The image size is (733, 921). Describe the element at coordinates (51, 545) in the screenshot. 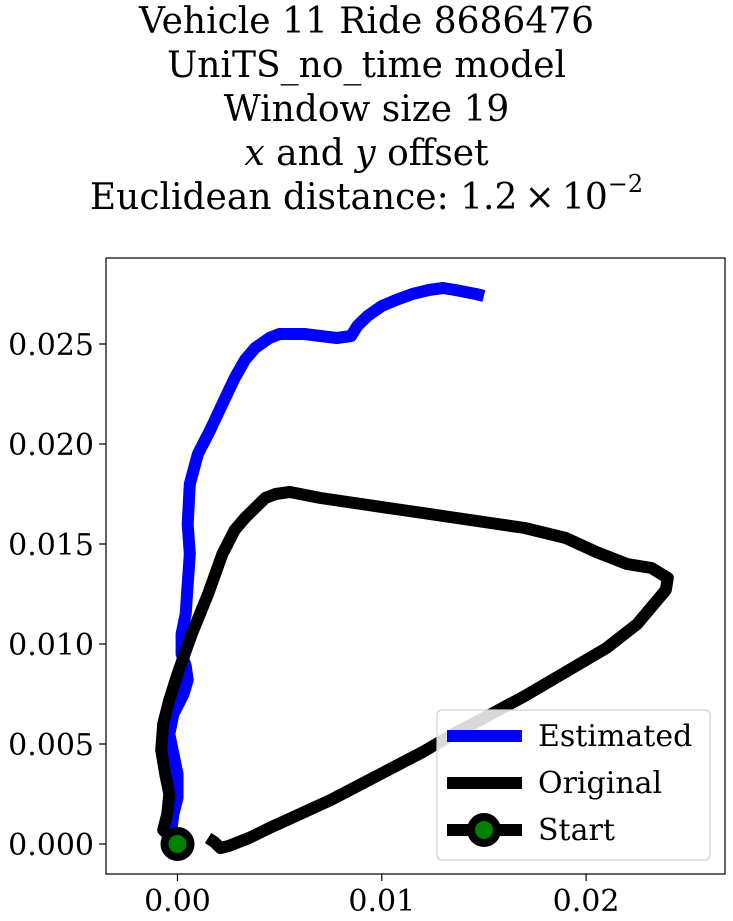

I see `y-tick-label: 0.015` at that location.